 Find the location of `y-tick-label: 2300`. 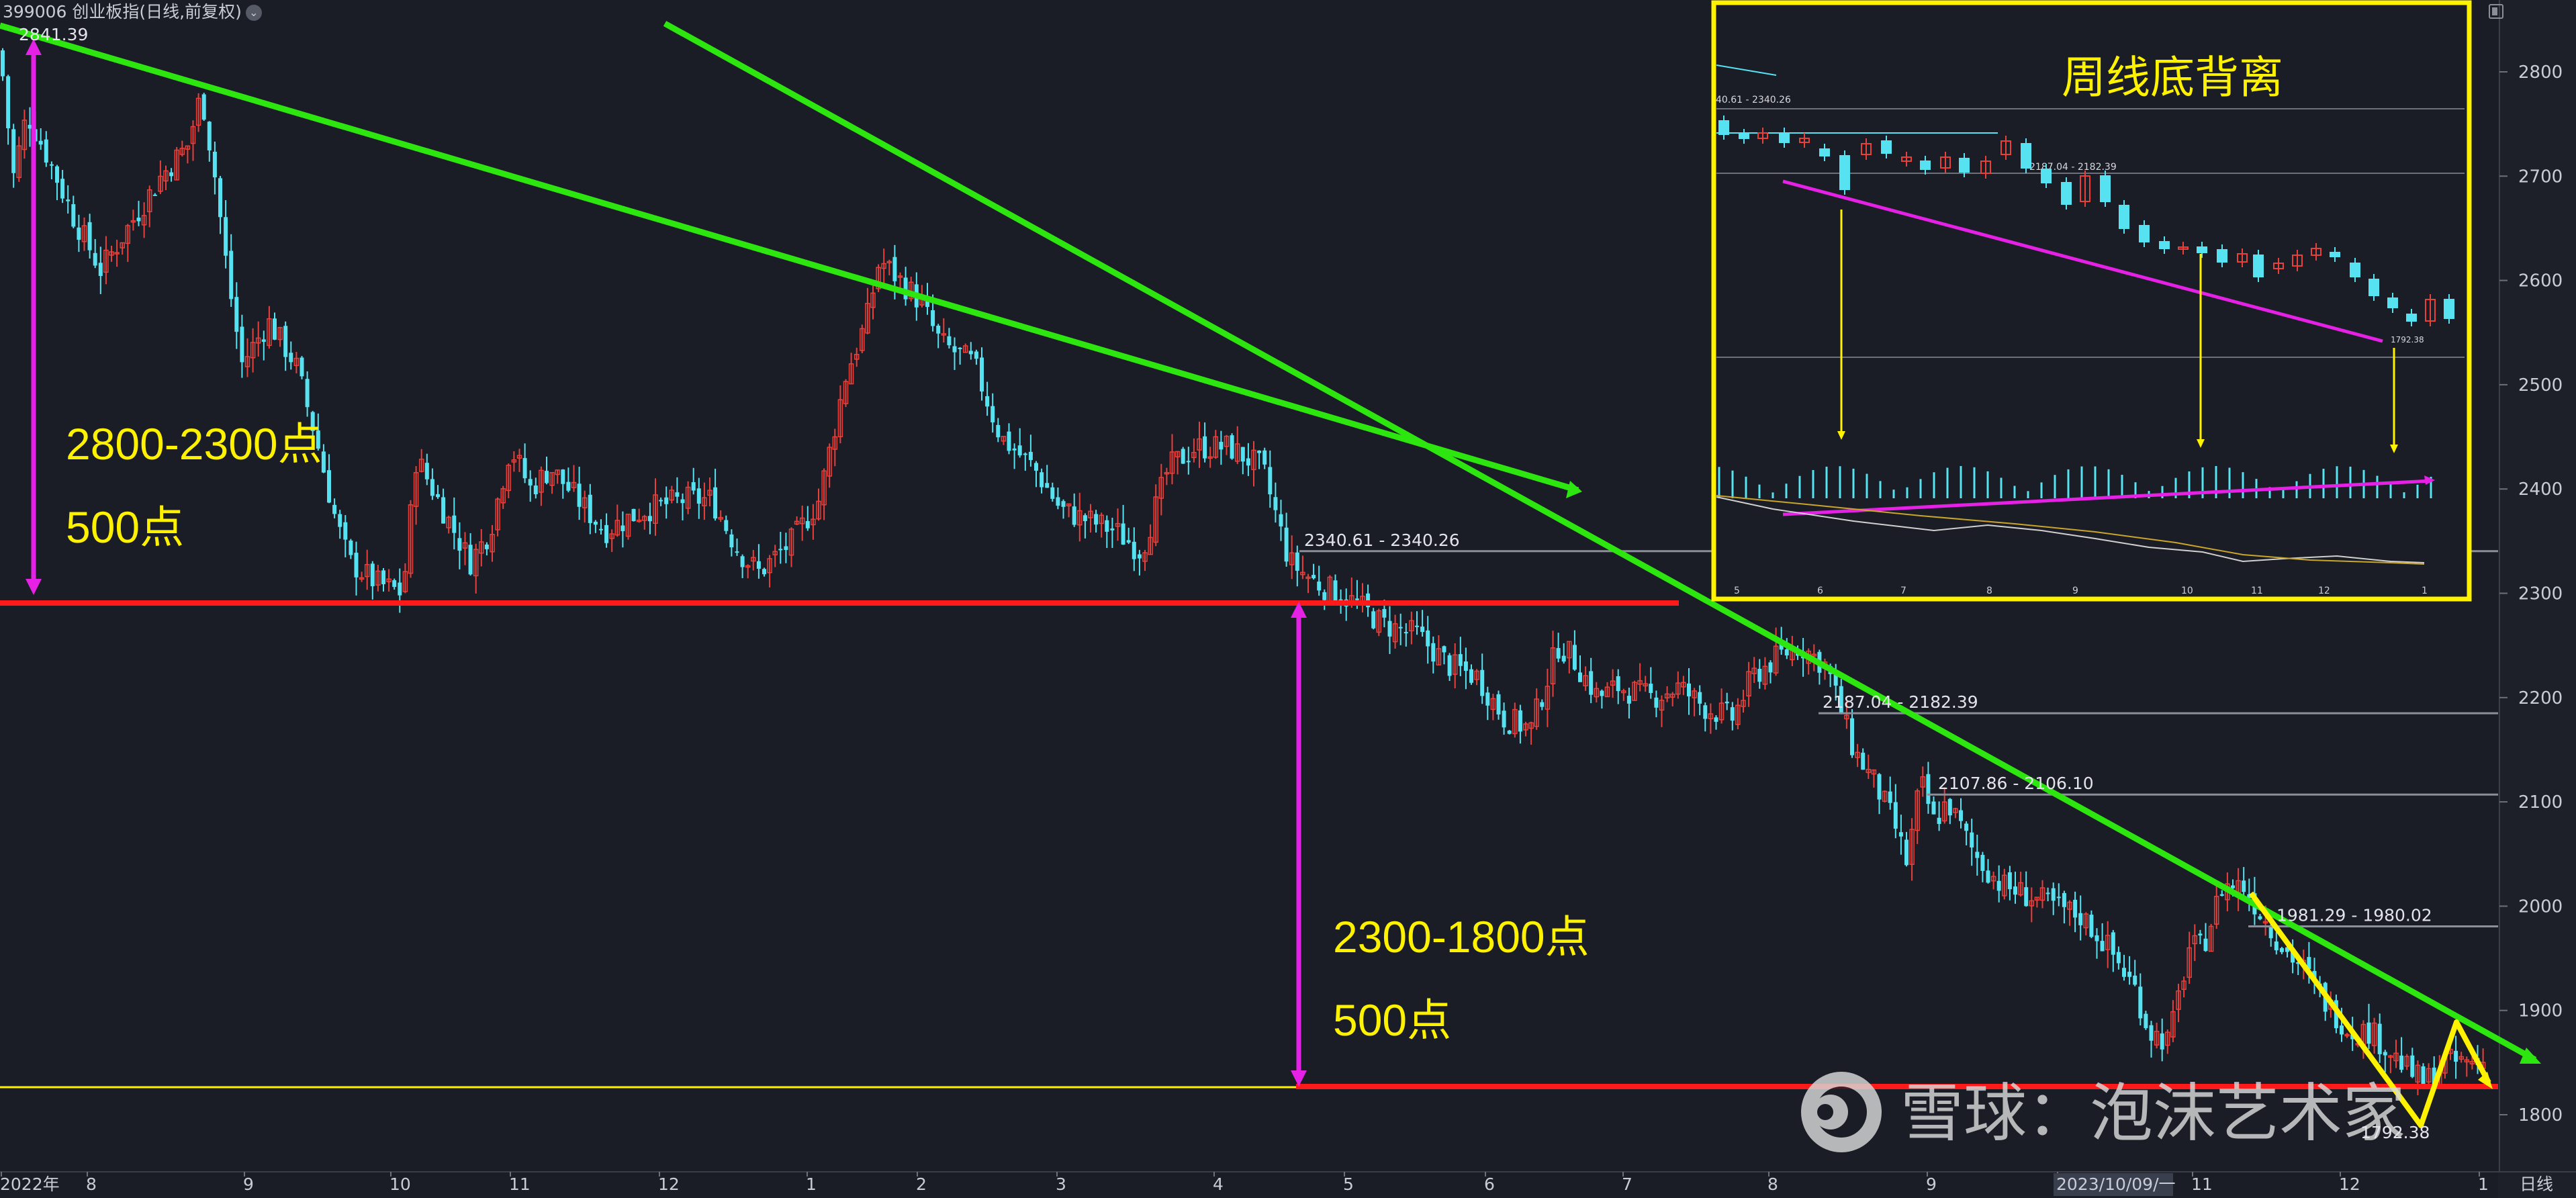

y-tick-label: 2300 is located at coordinates (2540, 594).